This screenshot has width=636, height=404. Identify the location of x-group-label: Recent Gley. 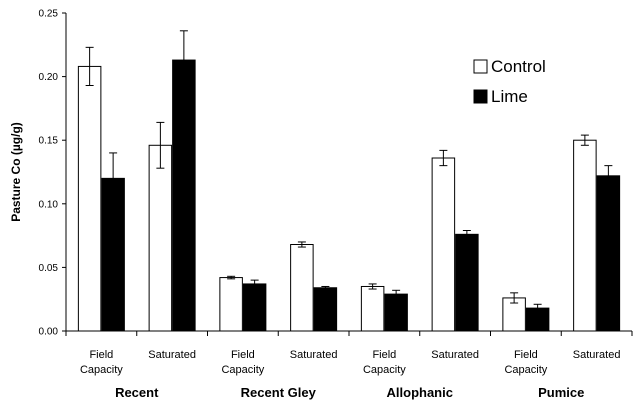
(279, 392).